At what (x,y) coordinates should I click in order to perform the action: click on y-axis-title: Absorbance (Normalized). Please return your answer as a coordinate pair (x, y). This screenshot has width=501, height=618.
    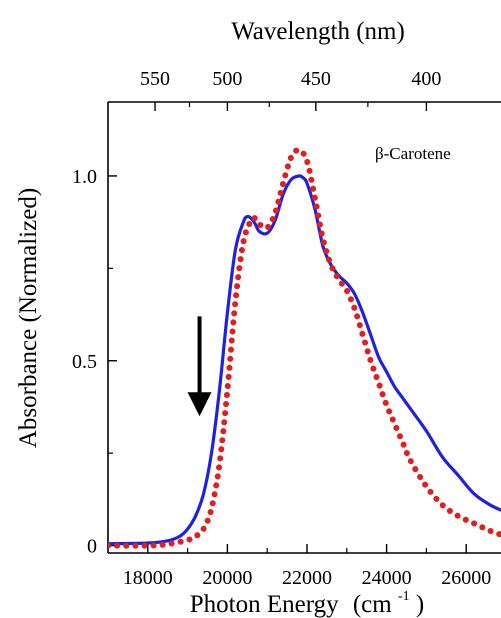
    Looking at the image, I should click on (28, 318).